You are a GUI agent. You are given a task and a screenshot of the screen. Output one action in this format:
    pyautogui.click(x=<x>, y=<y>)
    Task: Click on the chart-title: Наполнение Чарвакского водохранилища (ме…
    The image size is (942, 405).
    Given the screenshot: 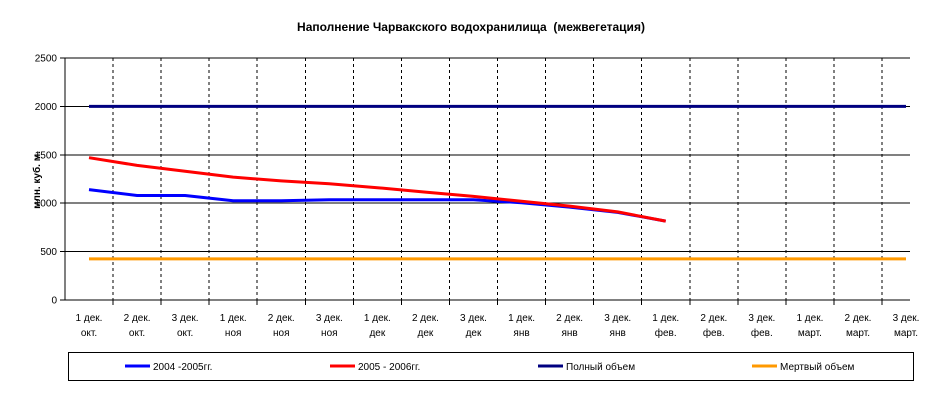 What is the action you would take?
    pyautogui.click(x=471, y=27)
    